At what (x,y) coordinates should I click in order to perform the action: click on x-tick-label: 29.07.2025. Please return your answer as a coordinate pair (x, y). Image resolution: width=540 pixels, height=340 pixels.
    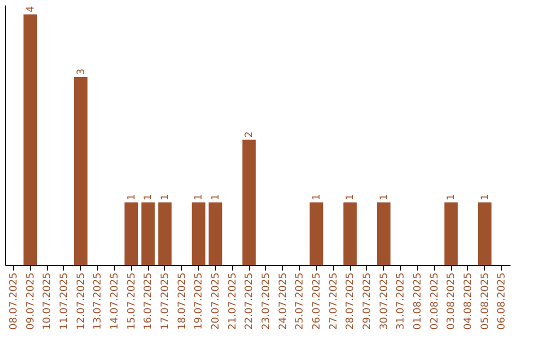
    Looking at the image, I should click on (367, 301).